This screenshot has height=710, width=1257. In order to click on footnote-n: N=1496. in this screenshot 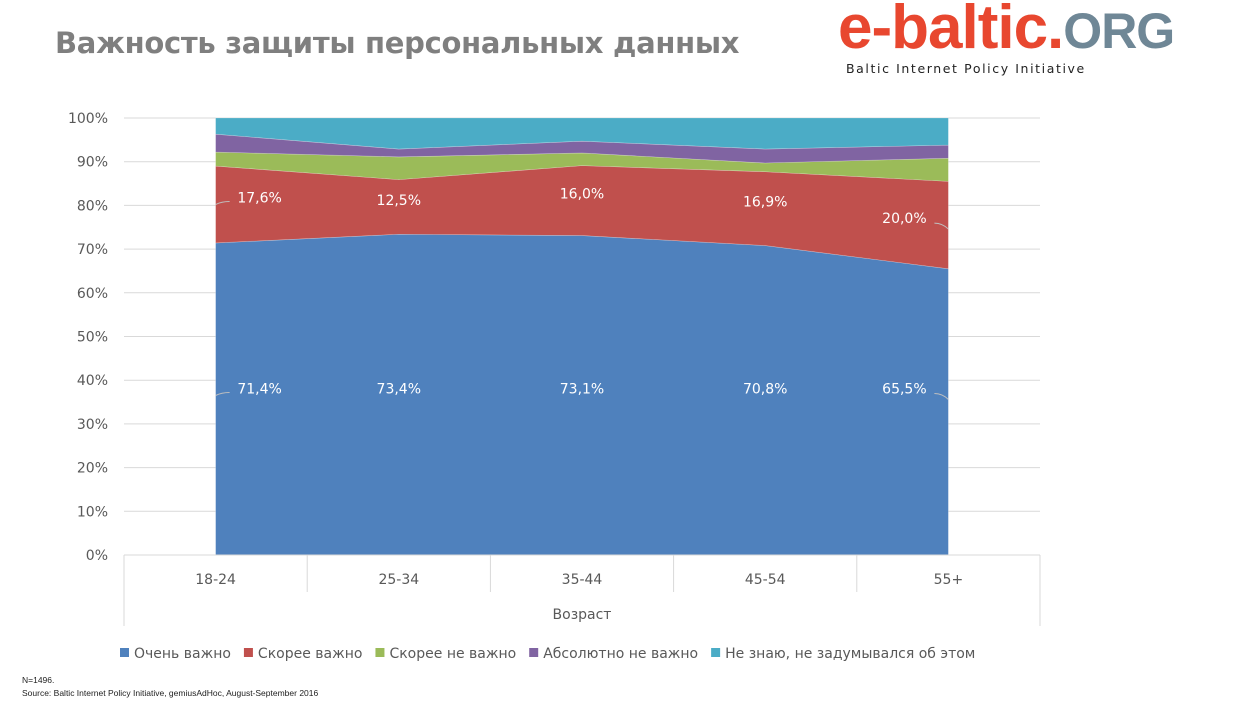, I will do `click(38, 680)`.